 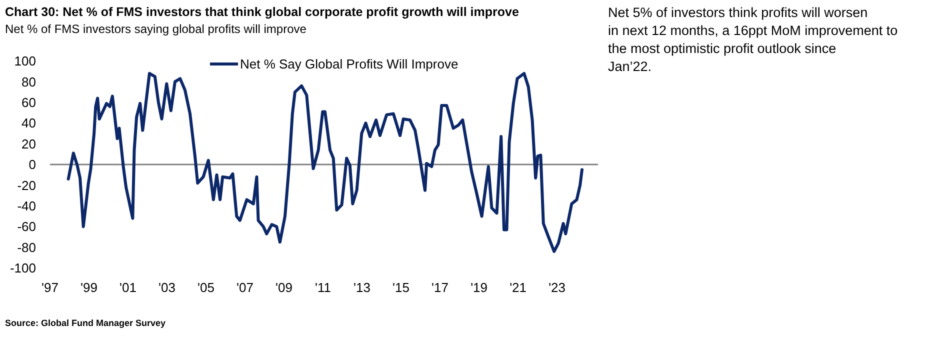 I want to click on y-tick-label: -20, so click(x=26, y=185).